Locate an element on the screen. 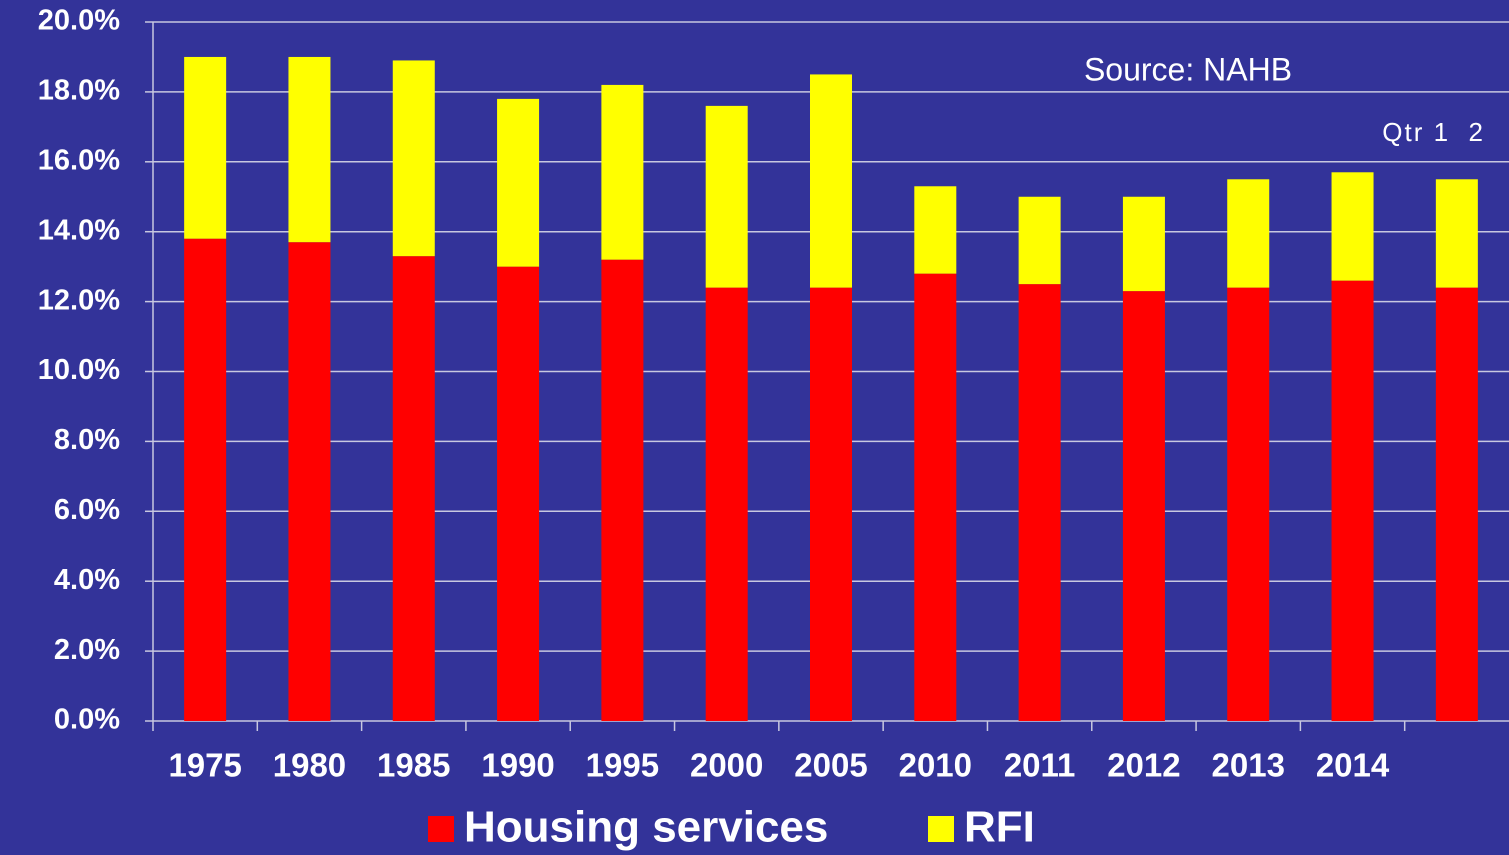  annotation: Qtr 1 2 is located at coordinates (1433, 132).